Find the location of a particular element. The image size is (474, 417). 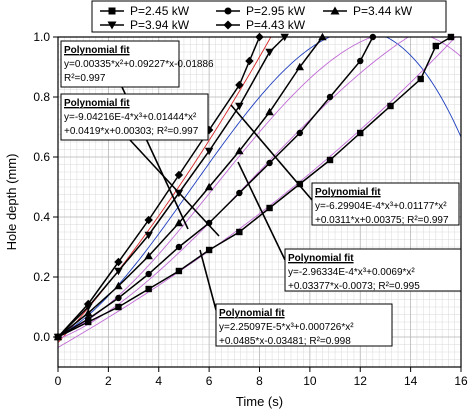

legend-box is located at coordinates (269, 16).